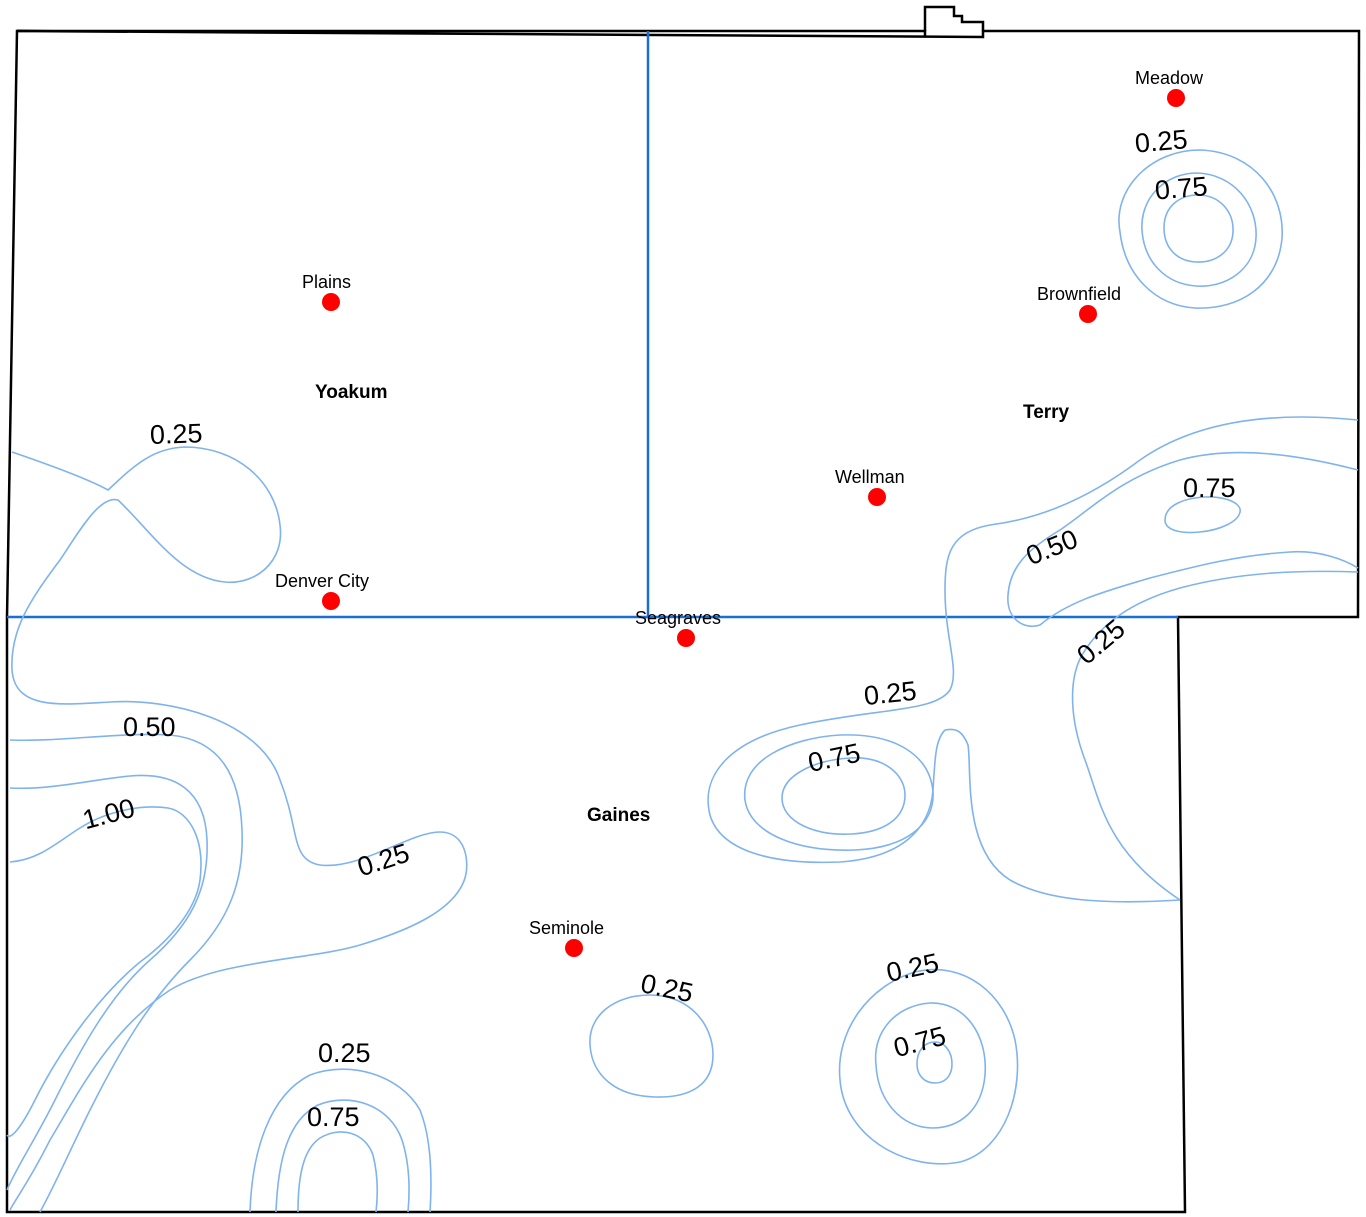 Image resolution: width=1366 pixels, height=1217 pixels. Describe the element at coordinates (351, 392) in the screenshot. I see `county-label-yoakum: Yoakum` at that location.